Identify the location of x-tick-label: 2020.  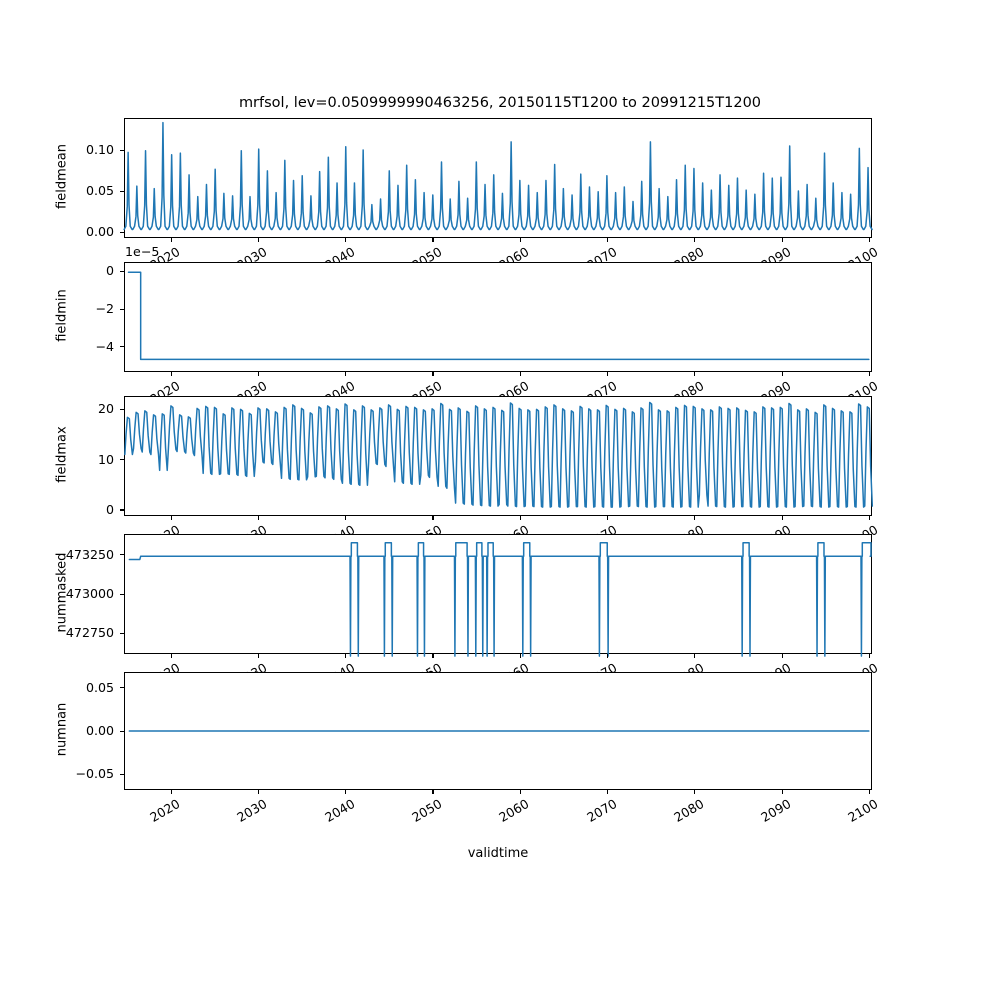
(165, 811).